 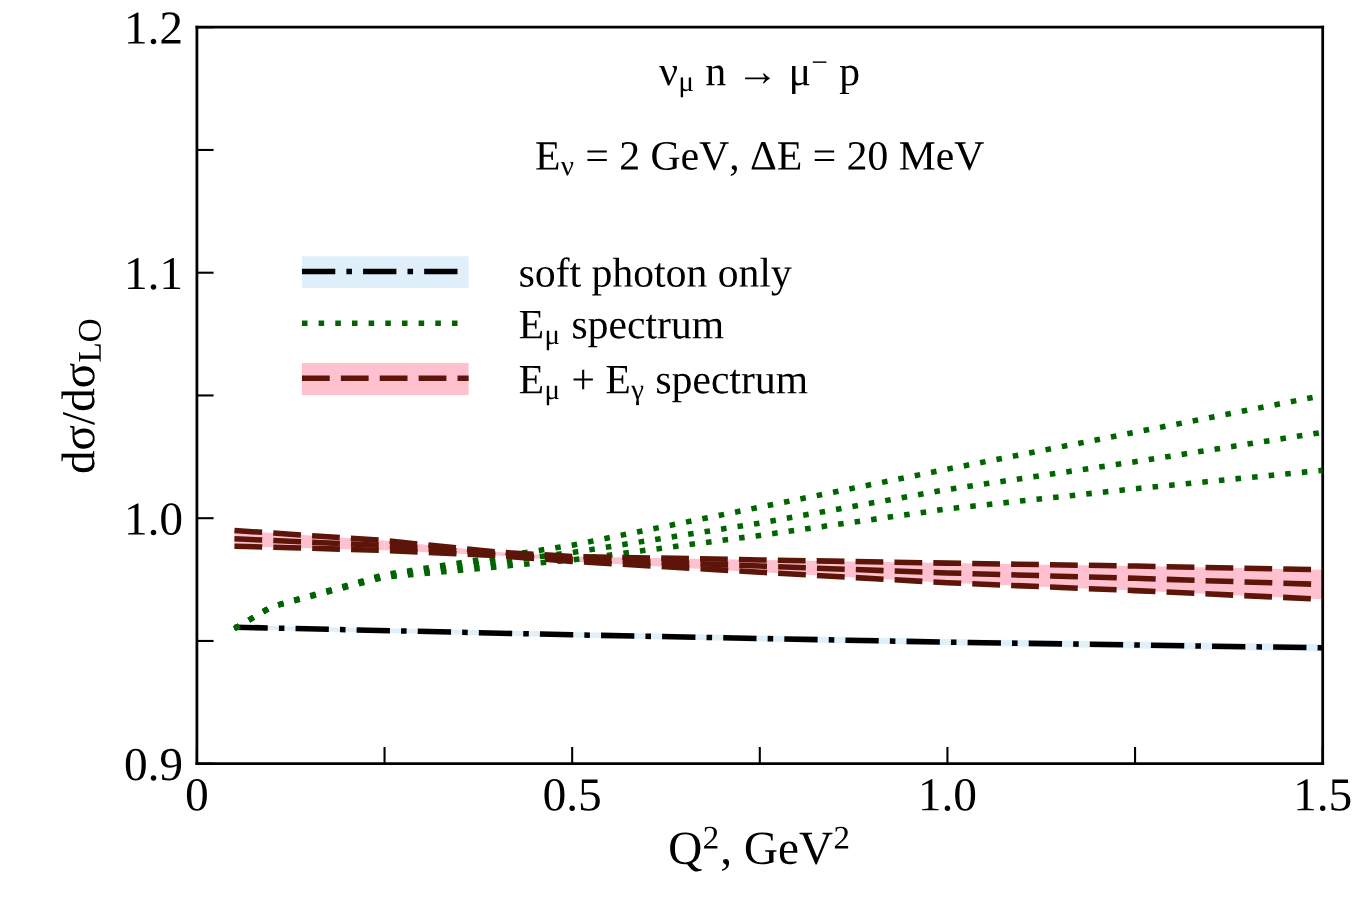 What do you see at coordinates (759, 849) in the screenshot?
I see `x-axis-title: Q$^{2}$, GeV$^{2}$` at bounding box center [759, 849].